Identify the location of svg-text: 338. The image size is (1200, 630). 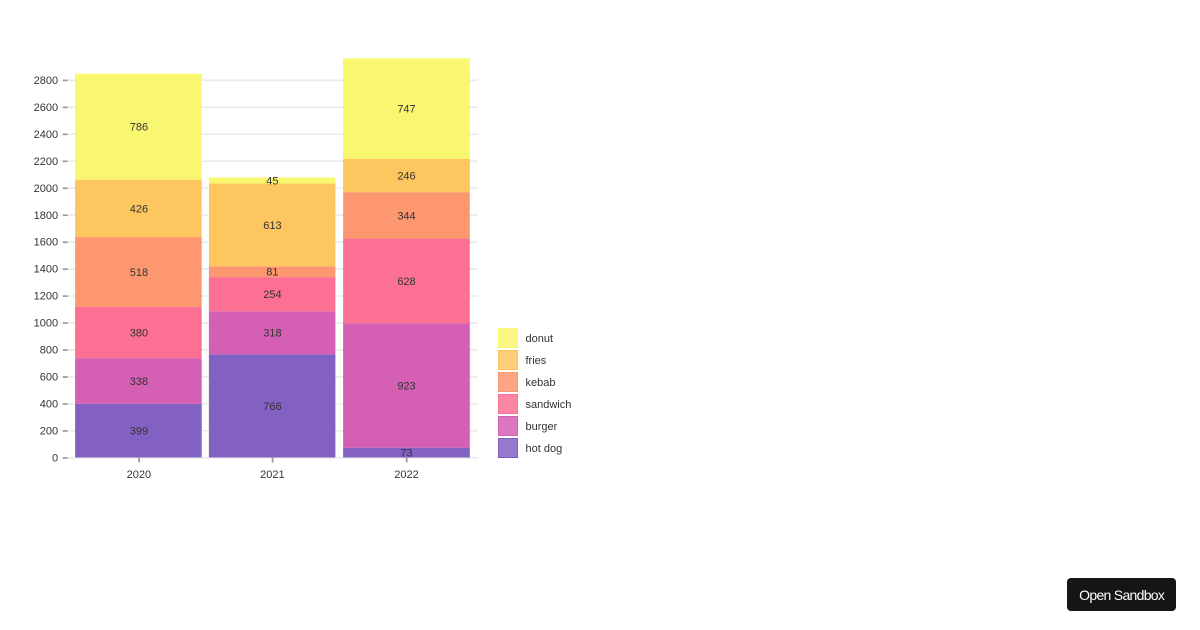
(139, 382).